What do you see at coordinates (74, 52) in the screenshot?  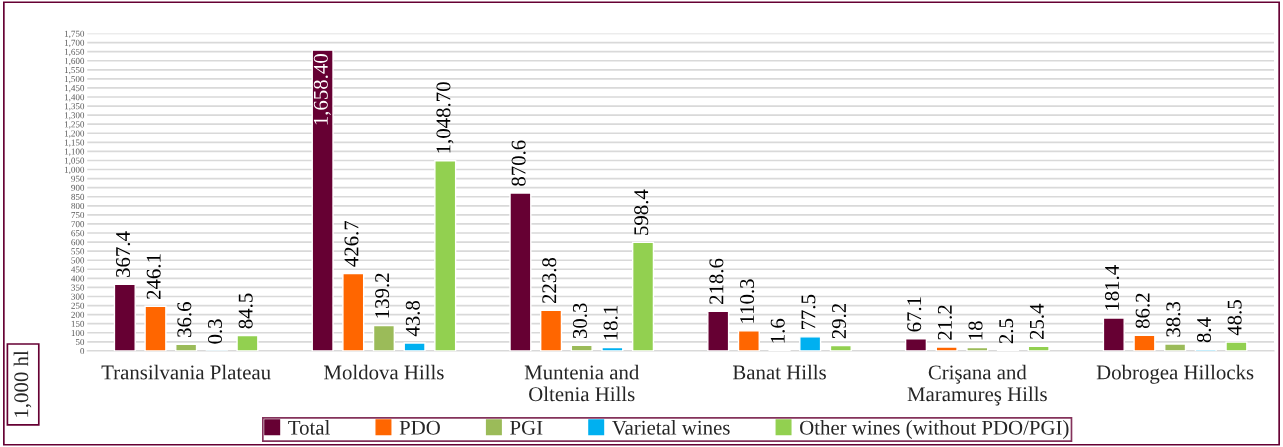 I see `y-tick-label: 1,650` at bounding box center [74, 52].